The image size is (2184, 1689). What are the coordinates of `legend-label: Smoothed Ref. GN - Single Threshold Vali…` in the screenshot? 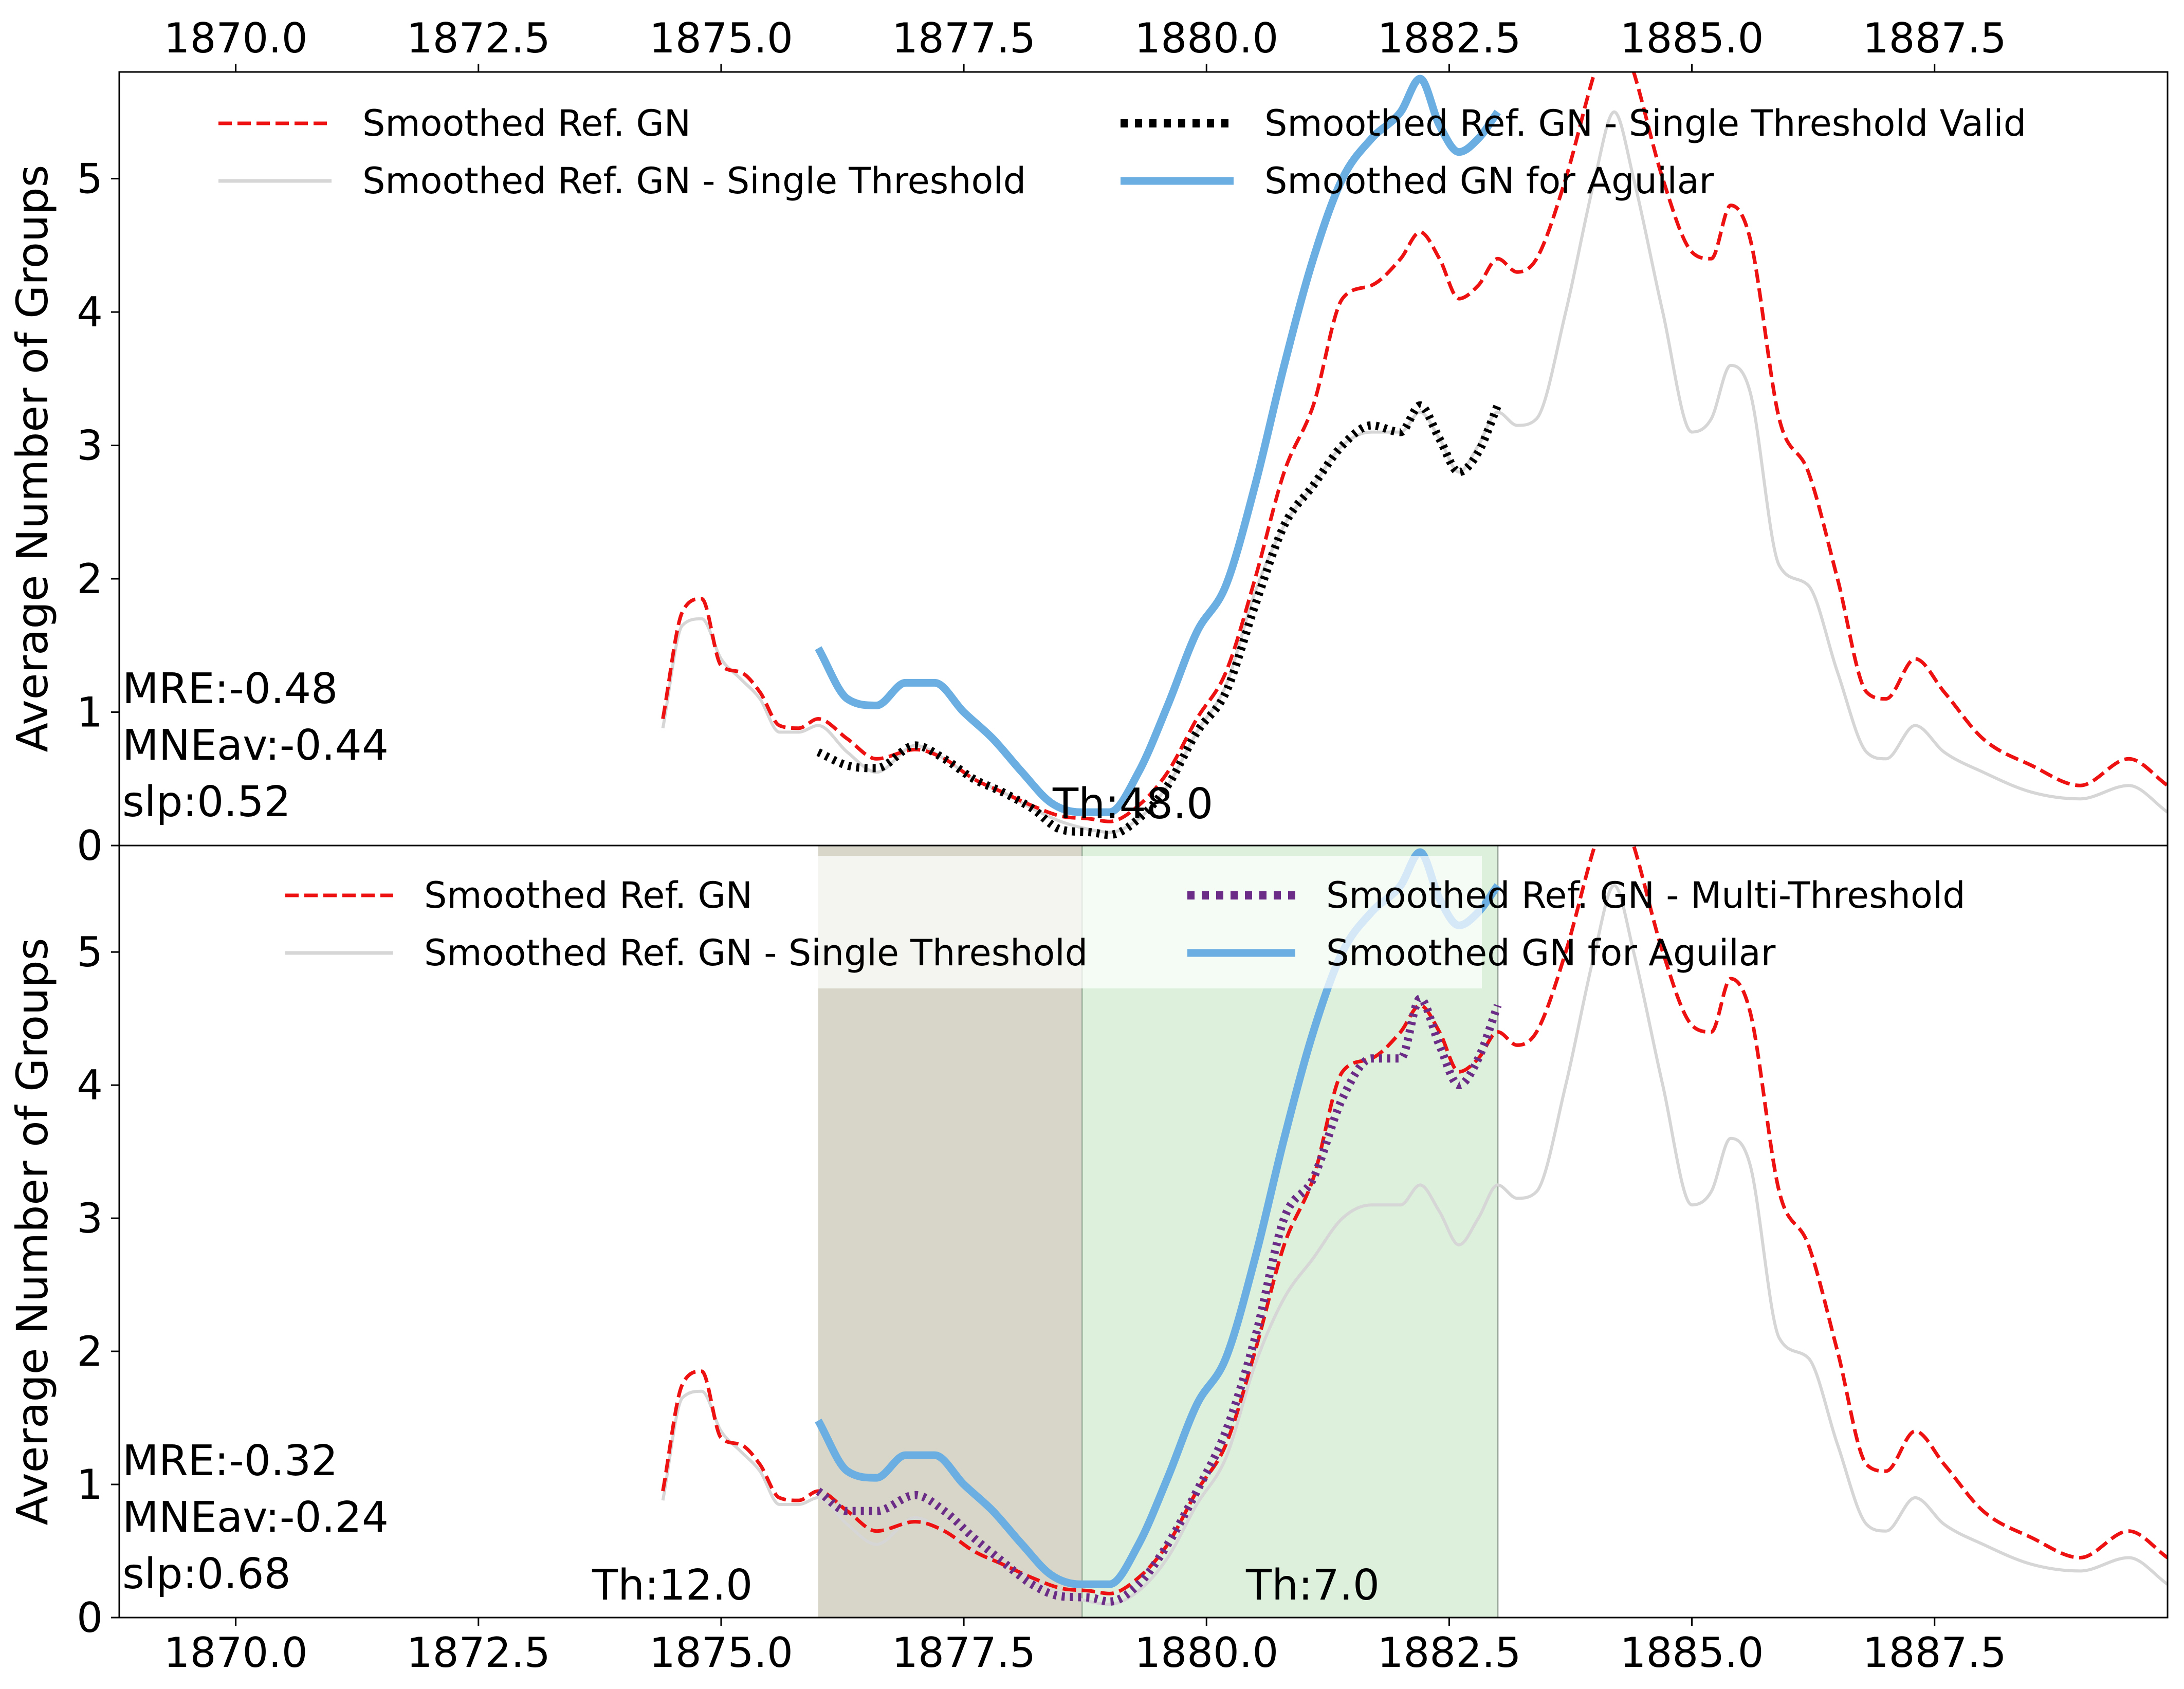 It's located at (1645, 123).